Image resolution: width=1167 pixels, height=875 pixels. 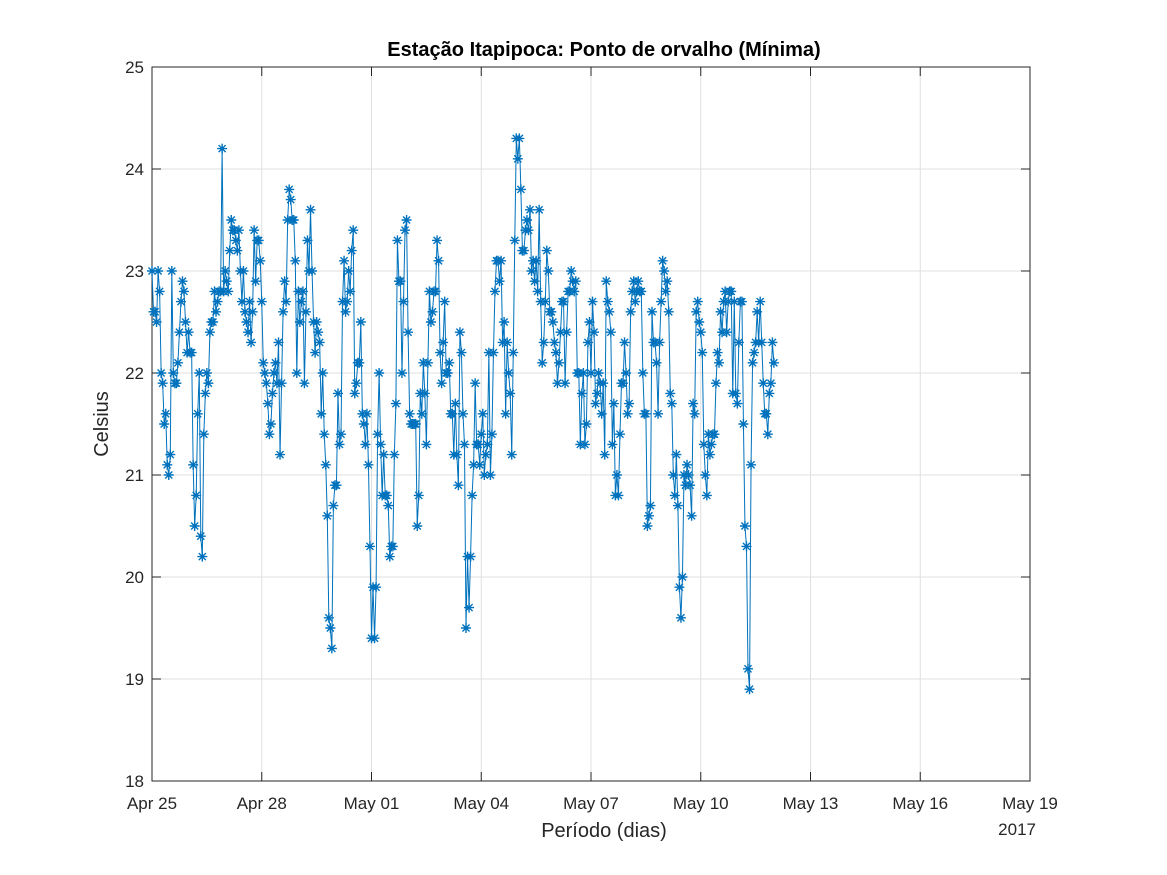 What do you see at coordinates (920, 803) in the screenshot?
I see `x-tick-label: May 16` at bounding box center [920, 803].